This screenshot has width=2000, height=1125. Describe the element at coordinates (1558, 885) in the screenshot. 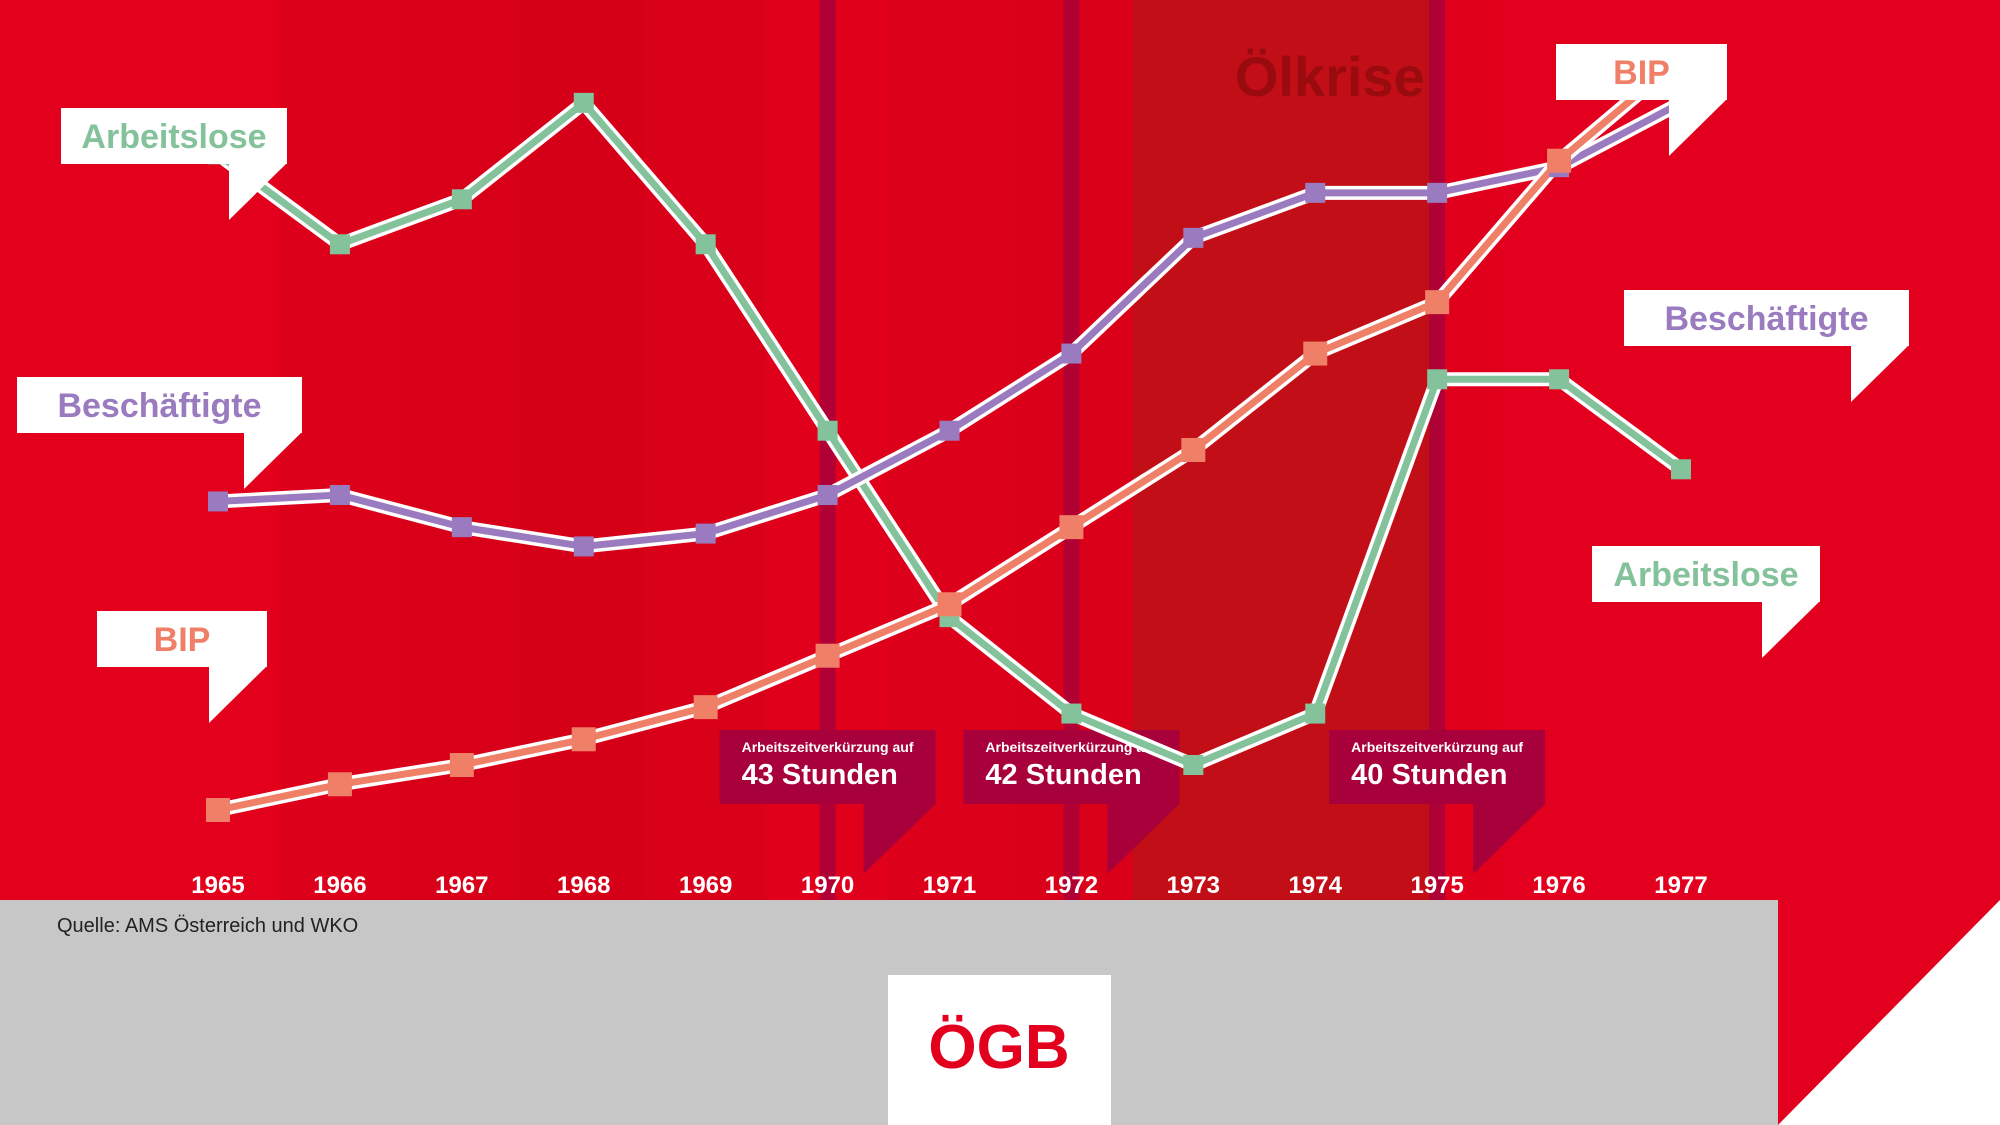

I see `x-tick-label: 1976` at that location.